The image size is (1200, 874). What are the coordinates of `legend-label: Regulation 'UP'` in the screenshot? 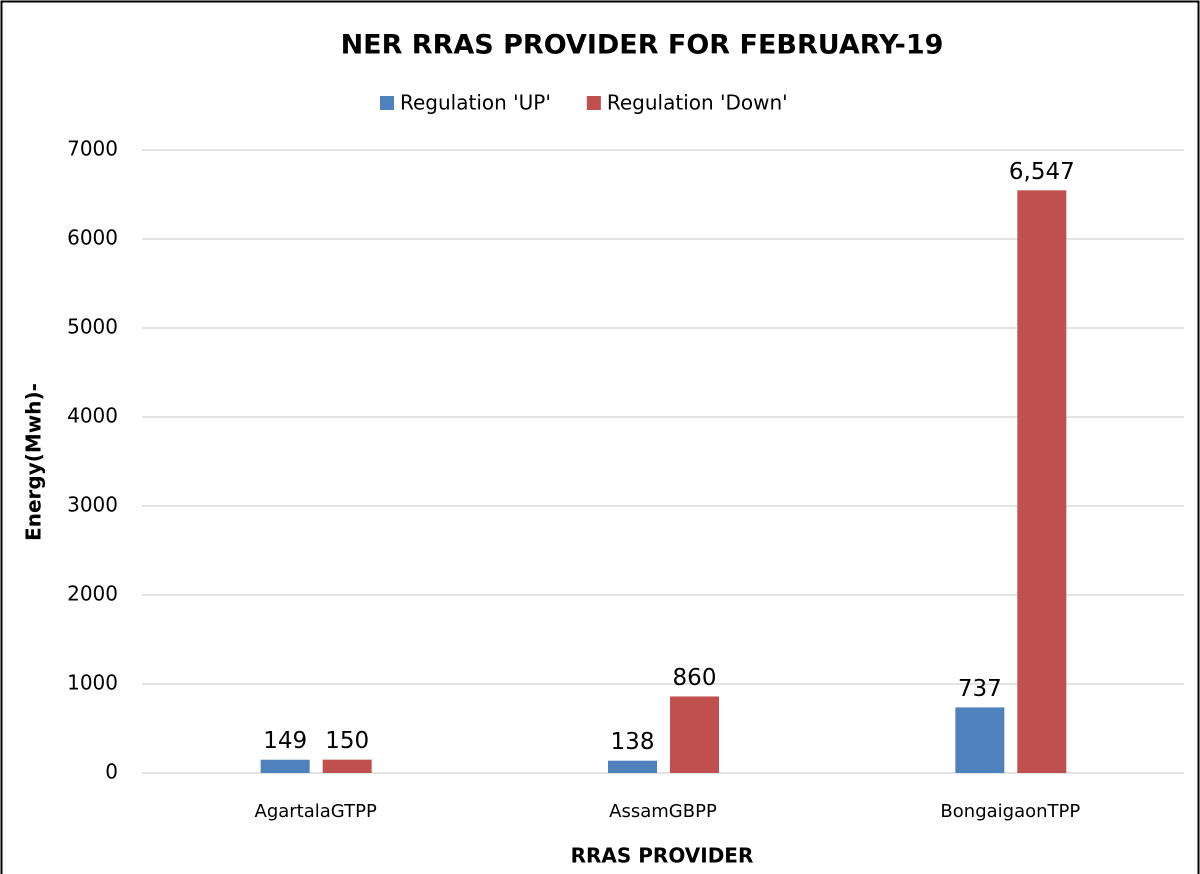 It's located at (475, 103).